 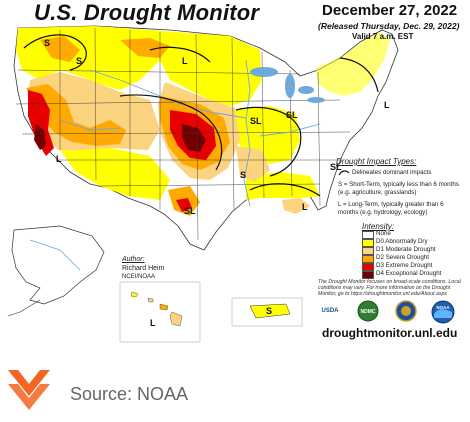 What do you see at coordinates (76, 115) in the screenshot?
I see `d2-region-west` at bounding box center [76, 115].